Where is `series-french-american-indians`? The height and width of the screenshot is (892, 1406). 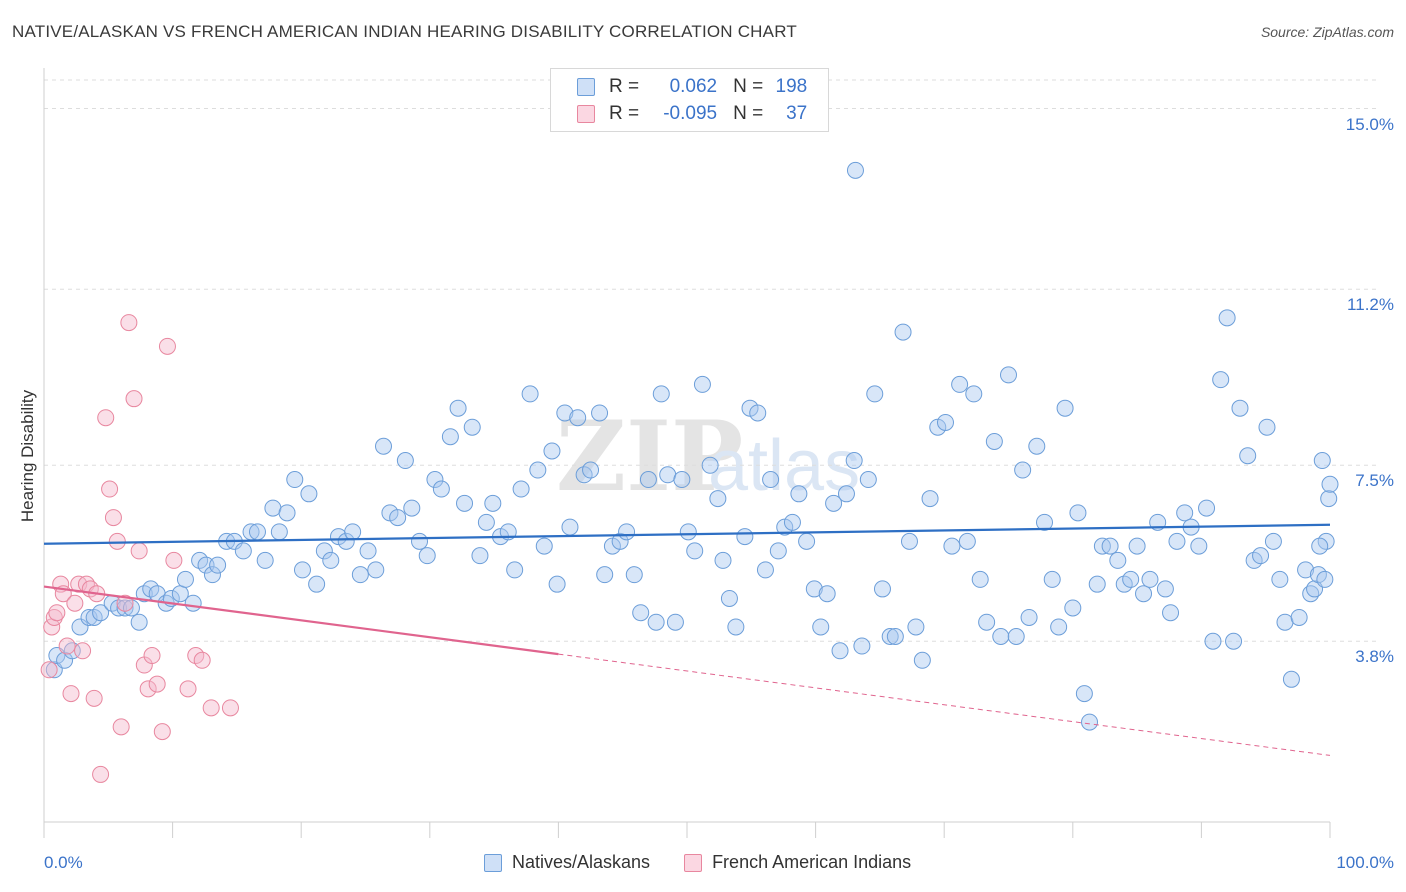 series-french-american-indians is located at coordinates (139, 548).